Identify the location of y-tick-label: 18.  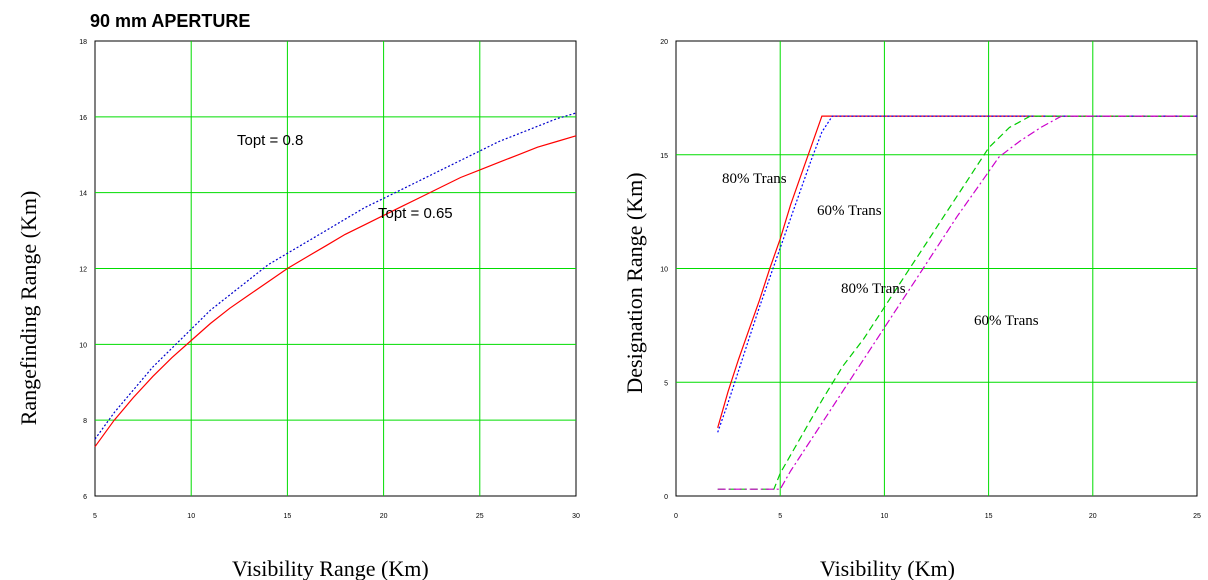
(83, 42).